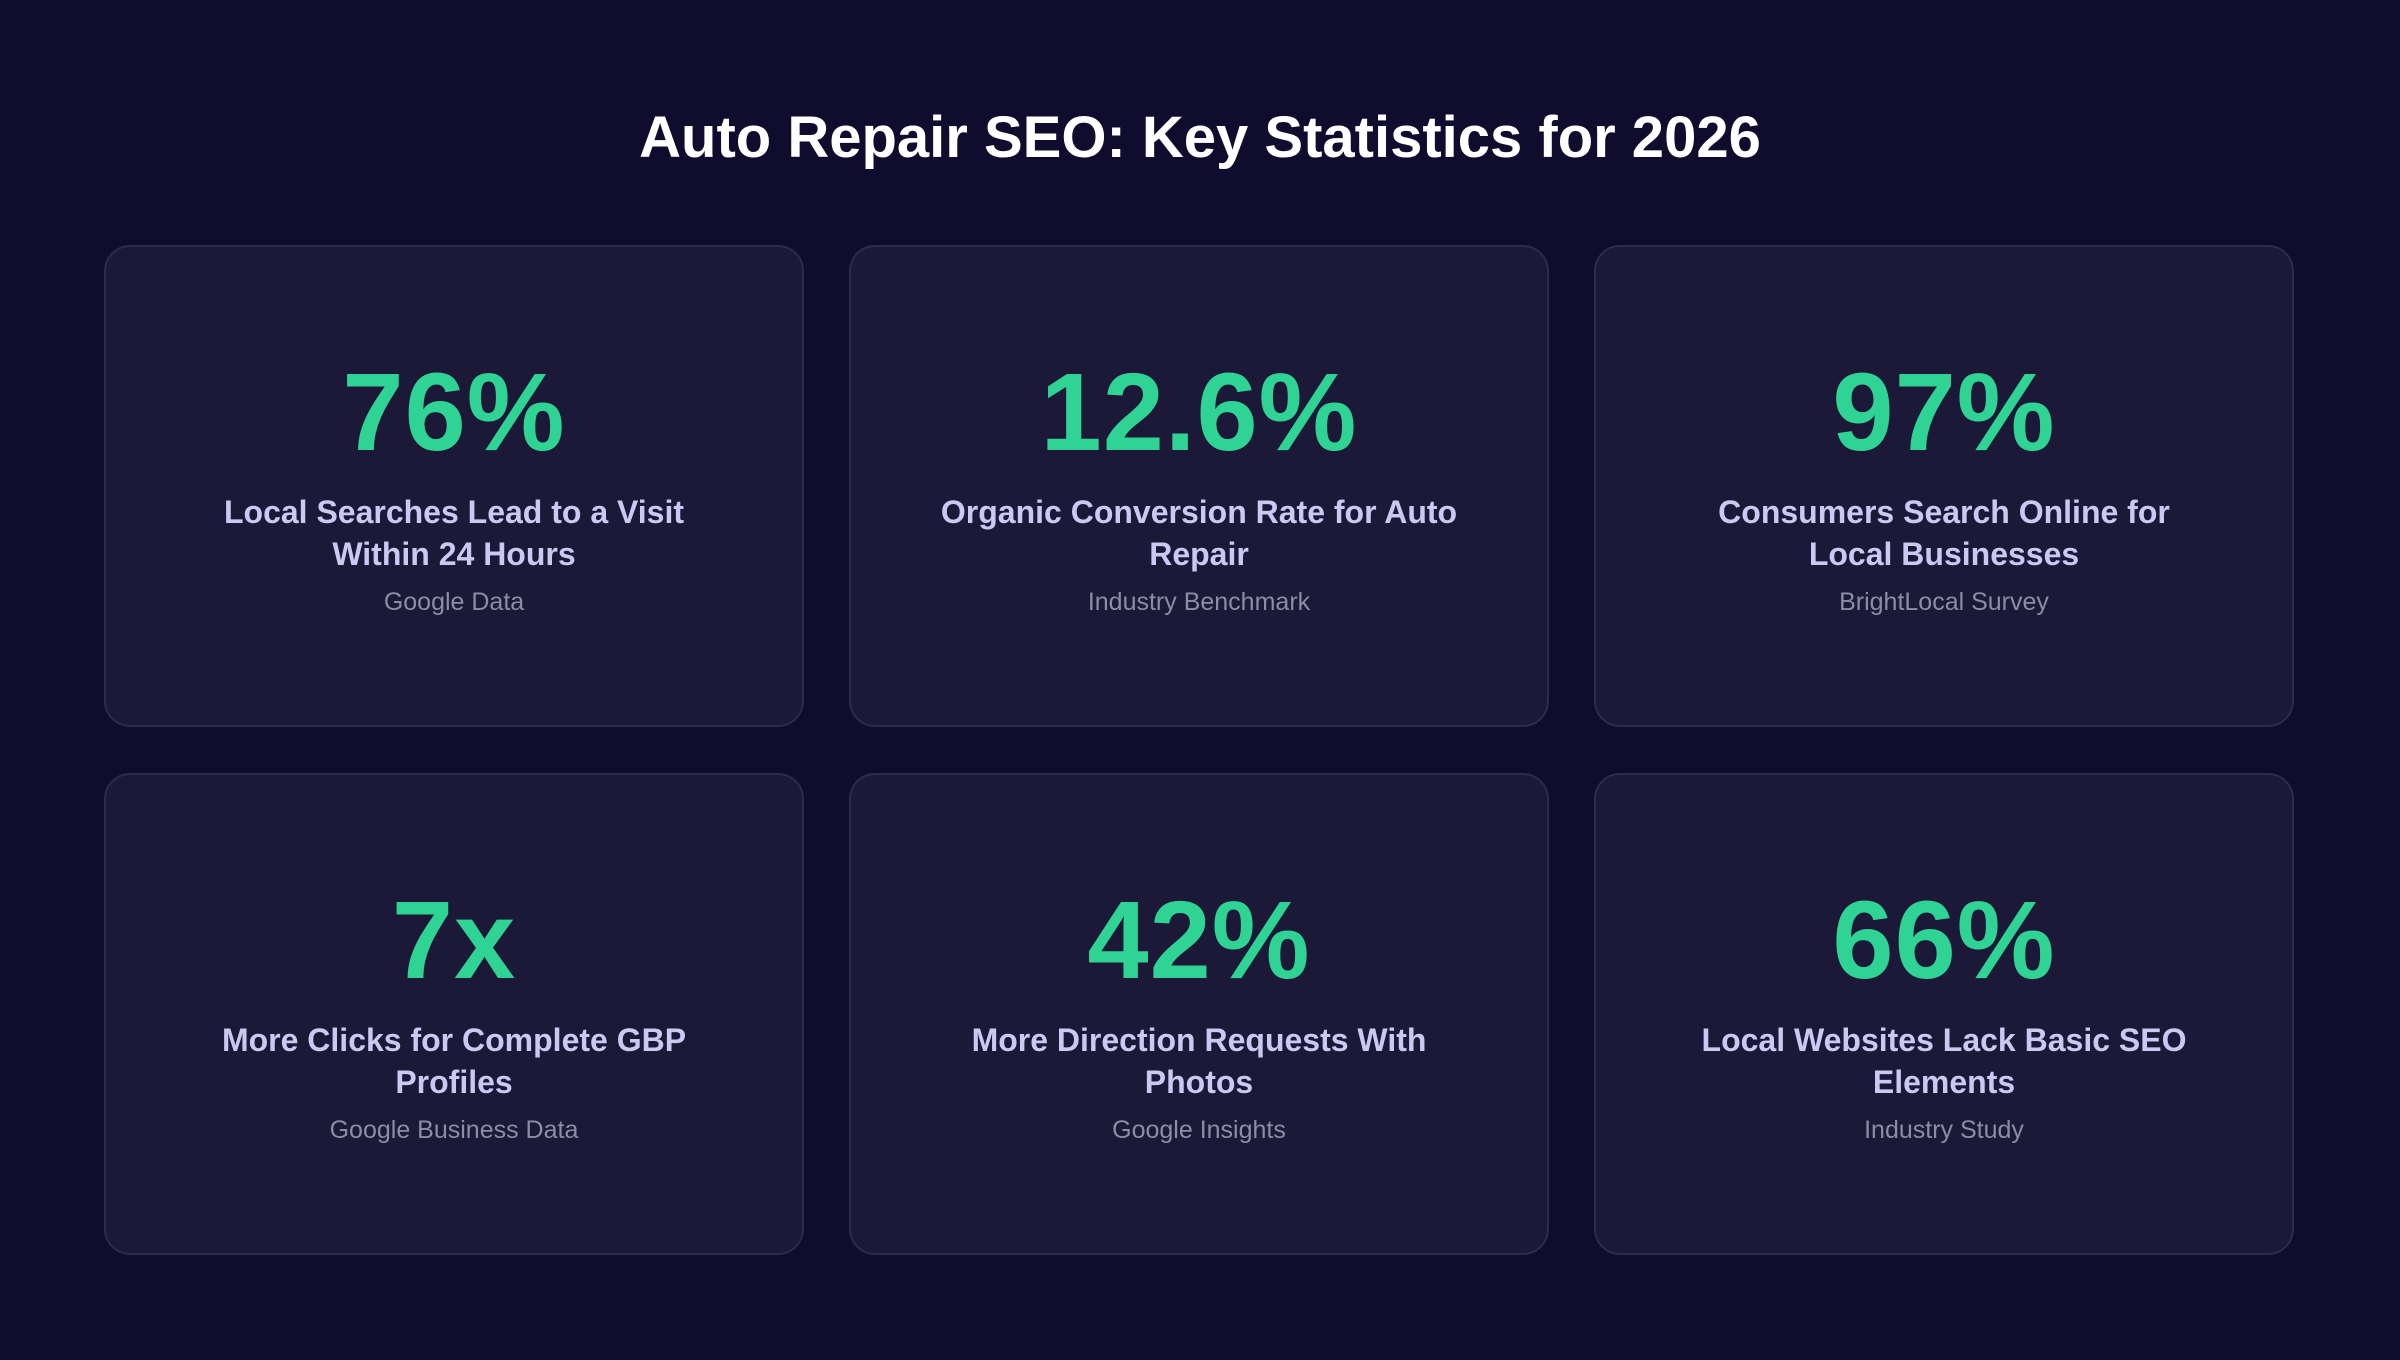  I want to click on stat-source: Industry Study, so click(1944, 1130).